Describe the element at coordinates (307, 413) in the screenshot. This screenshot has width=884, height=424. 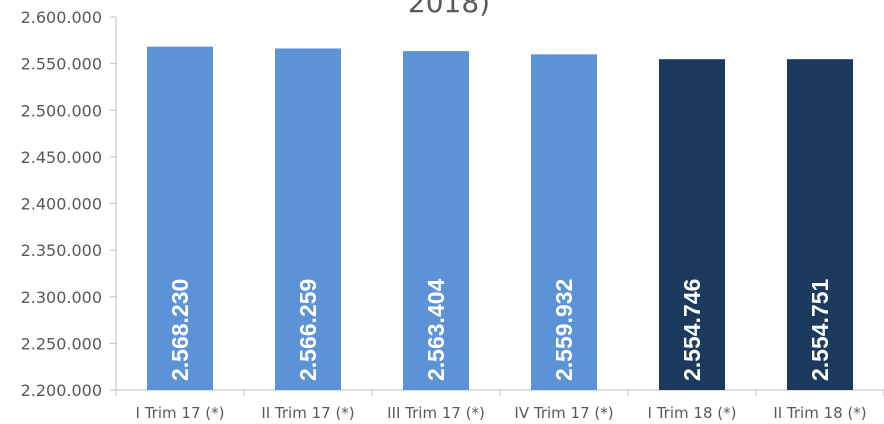
I see `x-category-label: II Trim 17 (*)` at that location.